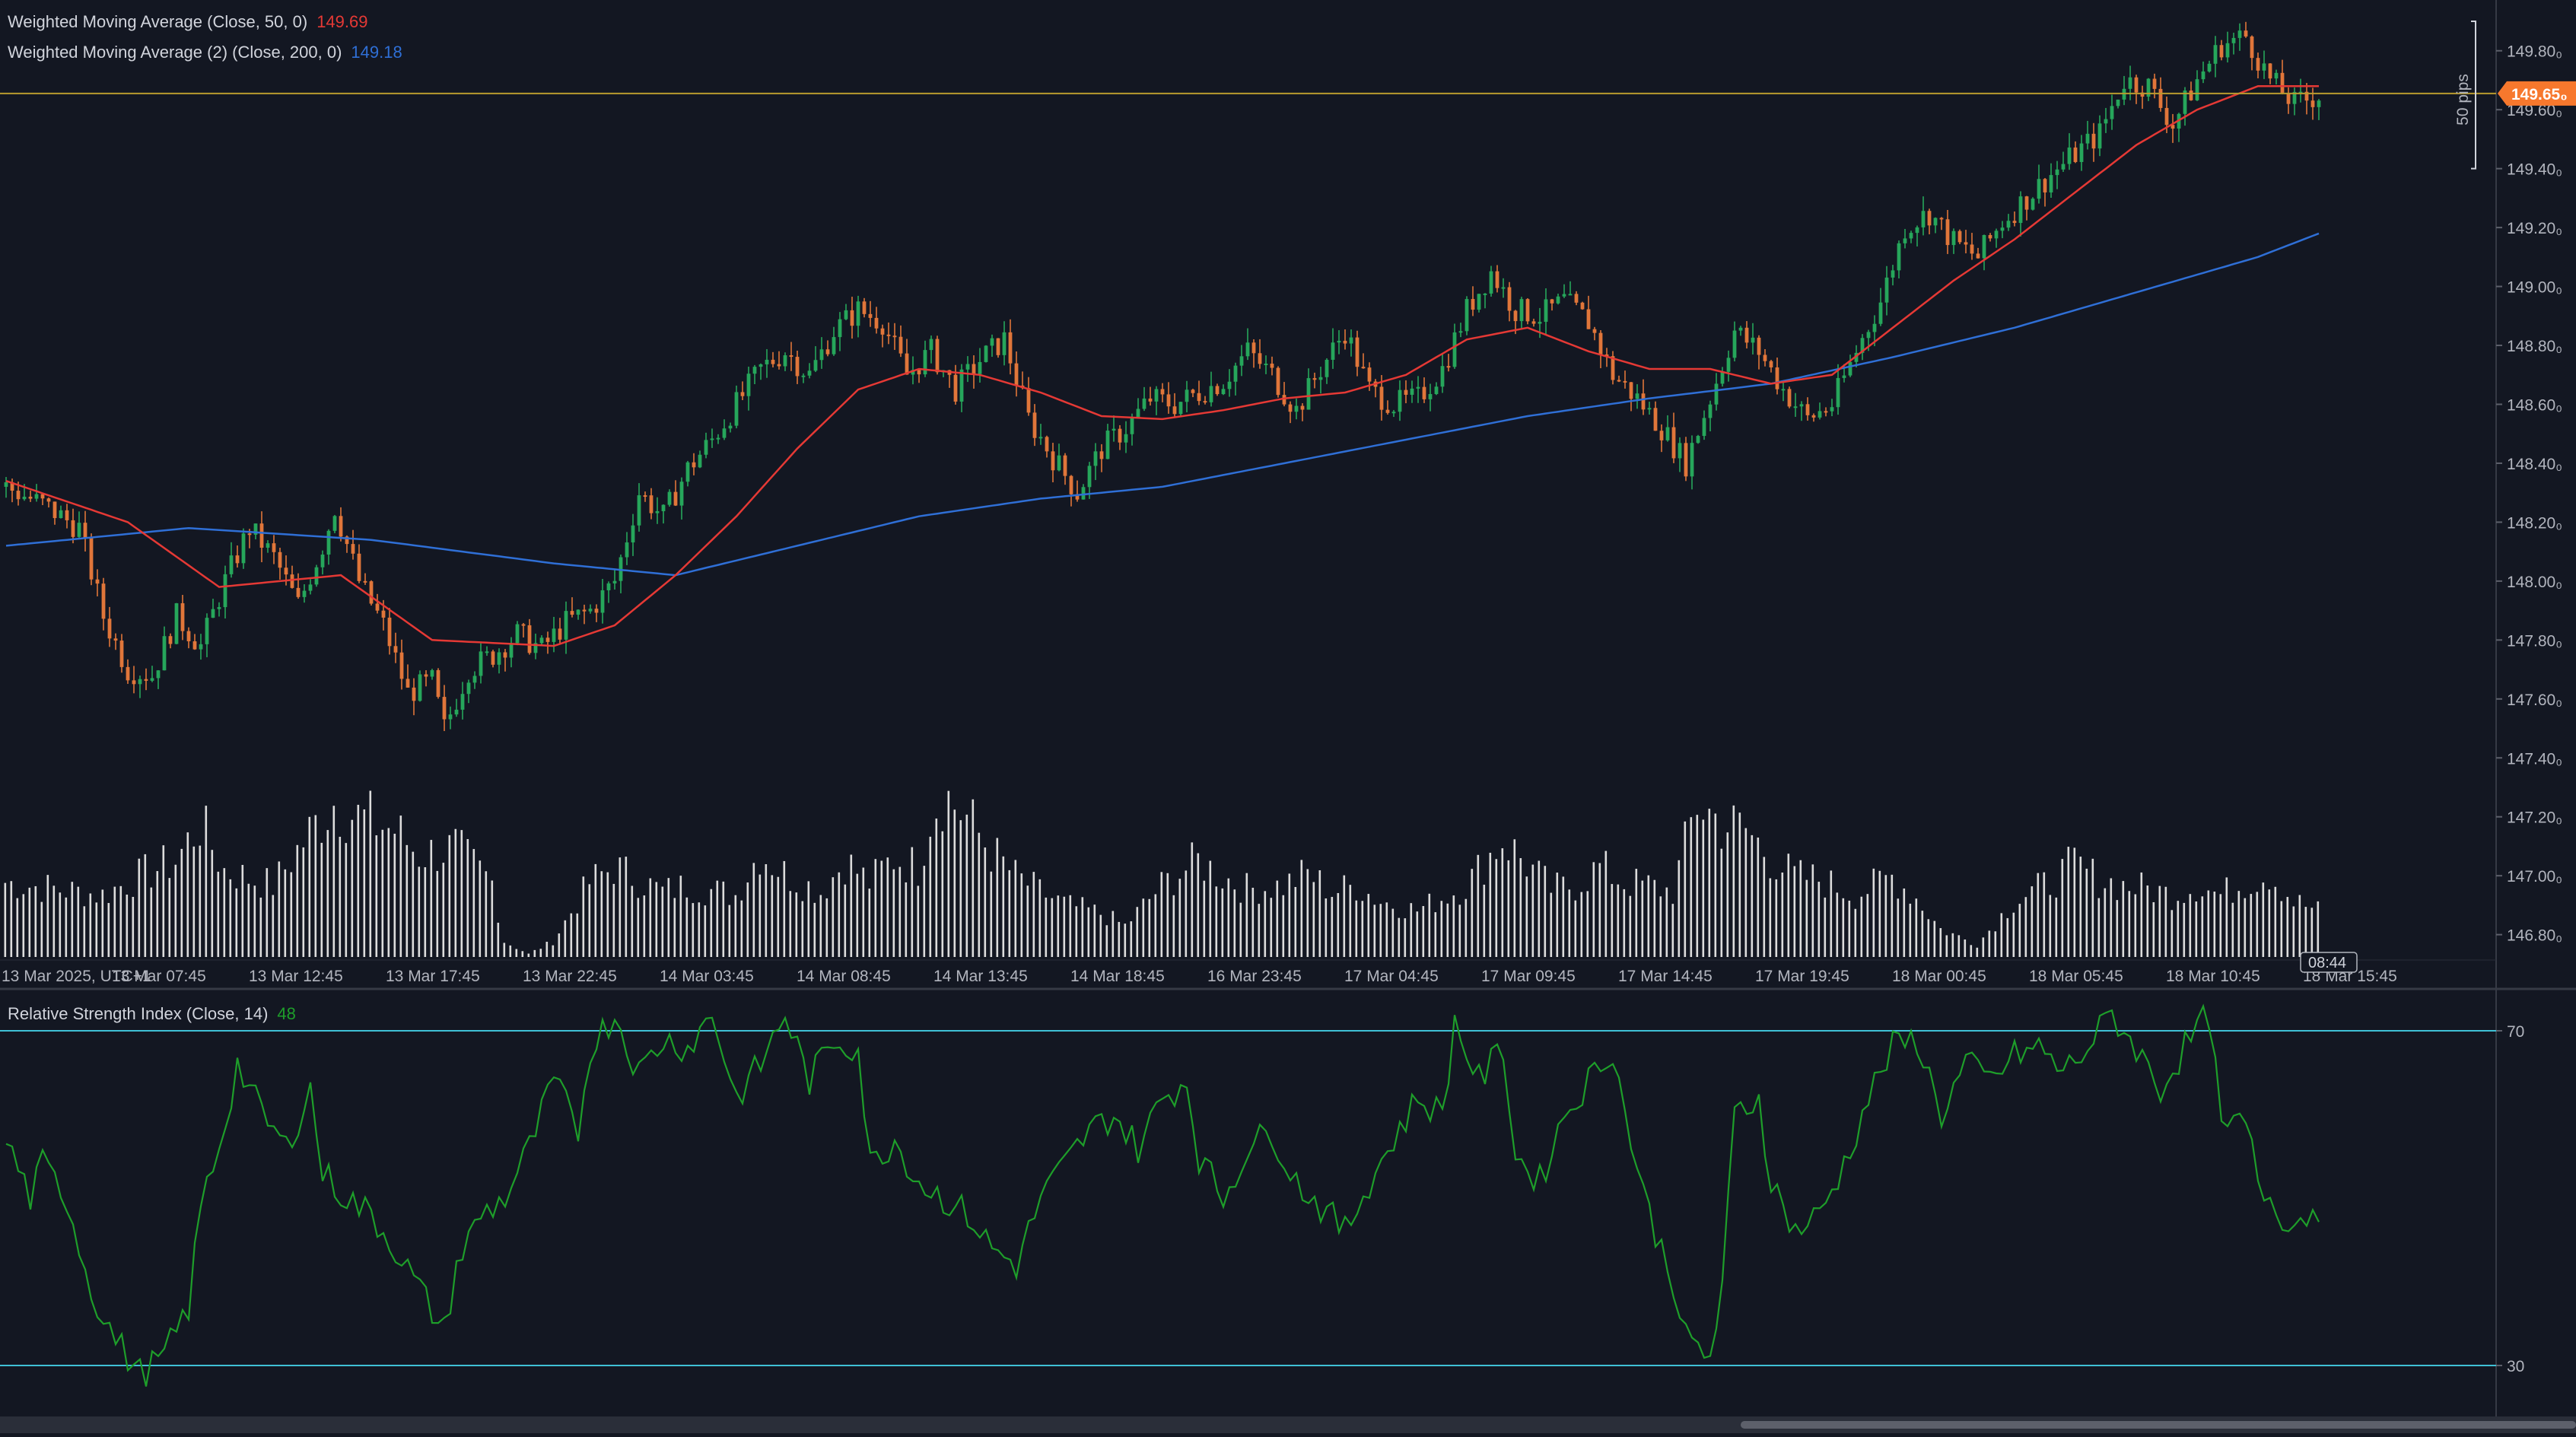 Image resolution: width=2576 pixels, height=1437 pixels. I want to click on scrollbar-thumb, so click(2158, 1425).